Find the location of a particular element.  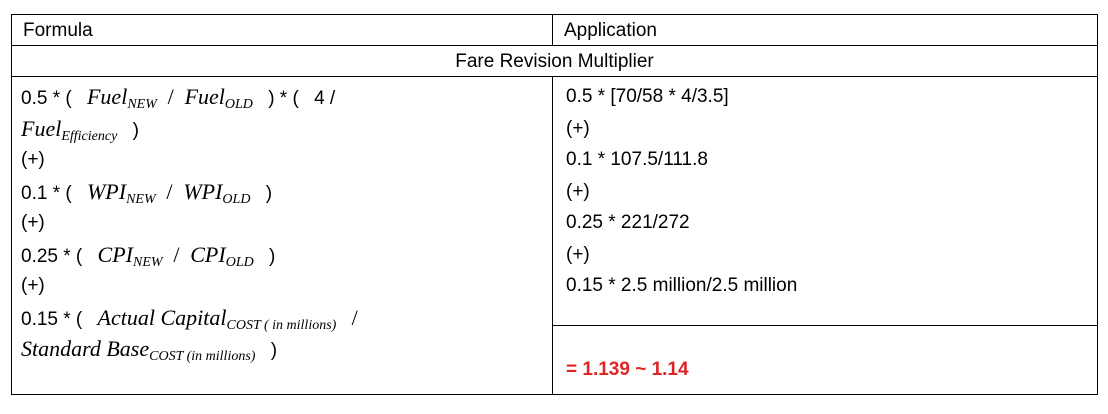

subheader-cell: Fare Revision Multiplier is located at coordinates (554, 61).